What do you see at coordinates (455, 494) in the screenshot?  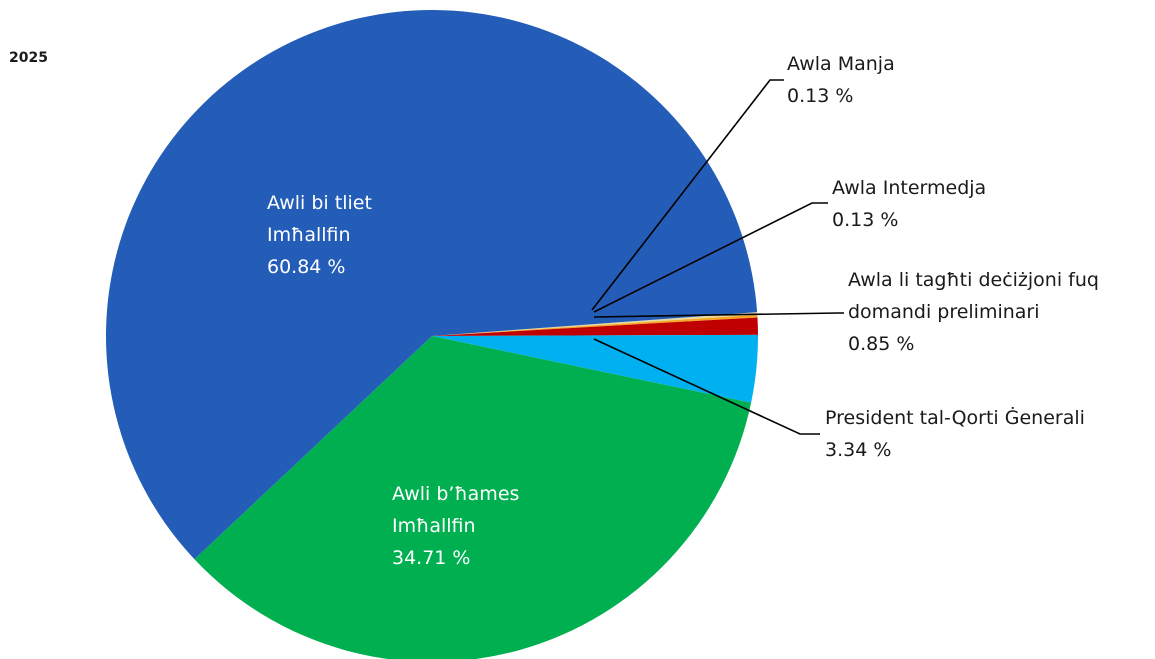 I see `slice-name-label: Awli b’ħames` at bounding box center [455, 494].